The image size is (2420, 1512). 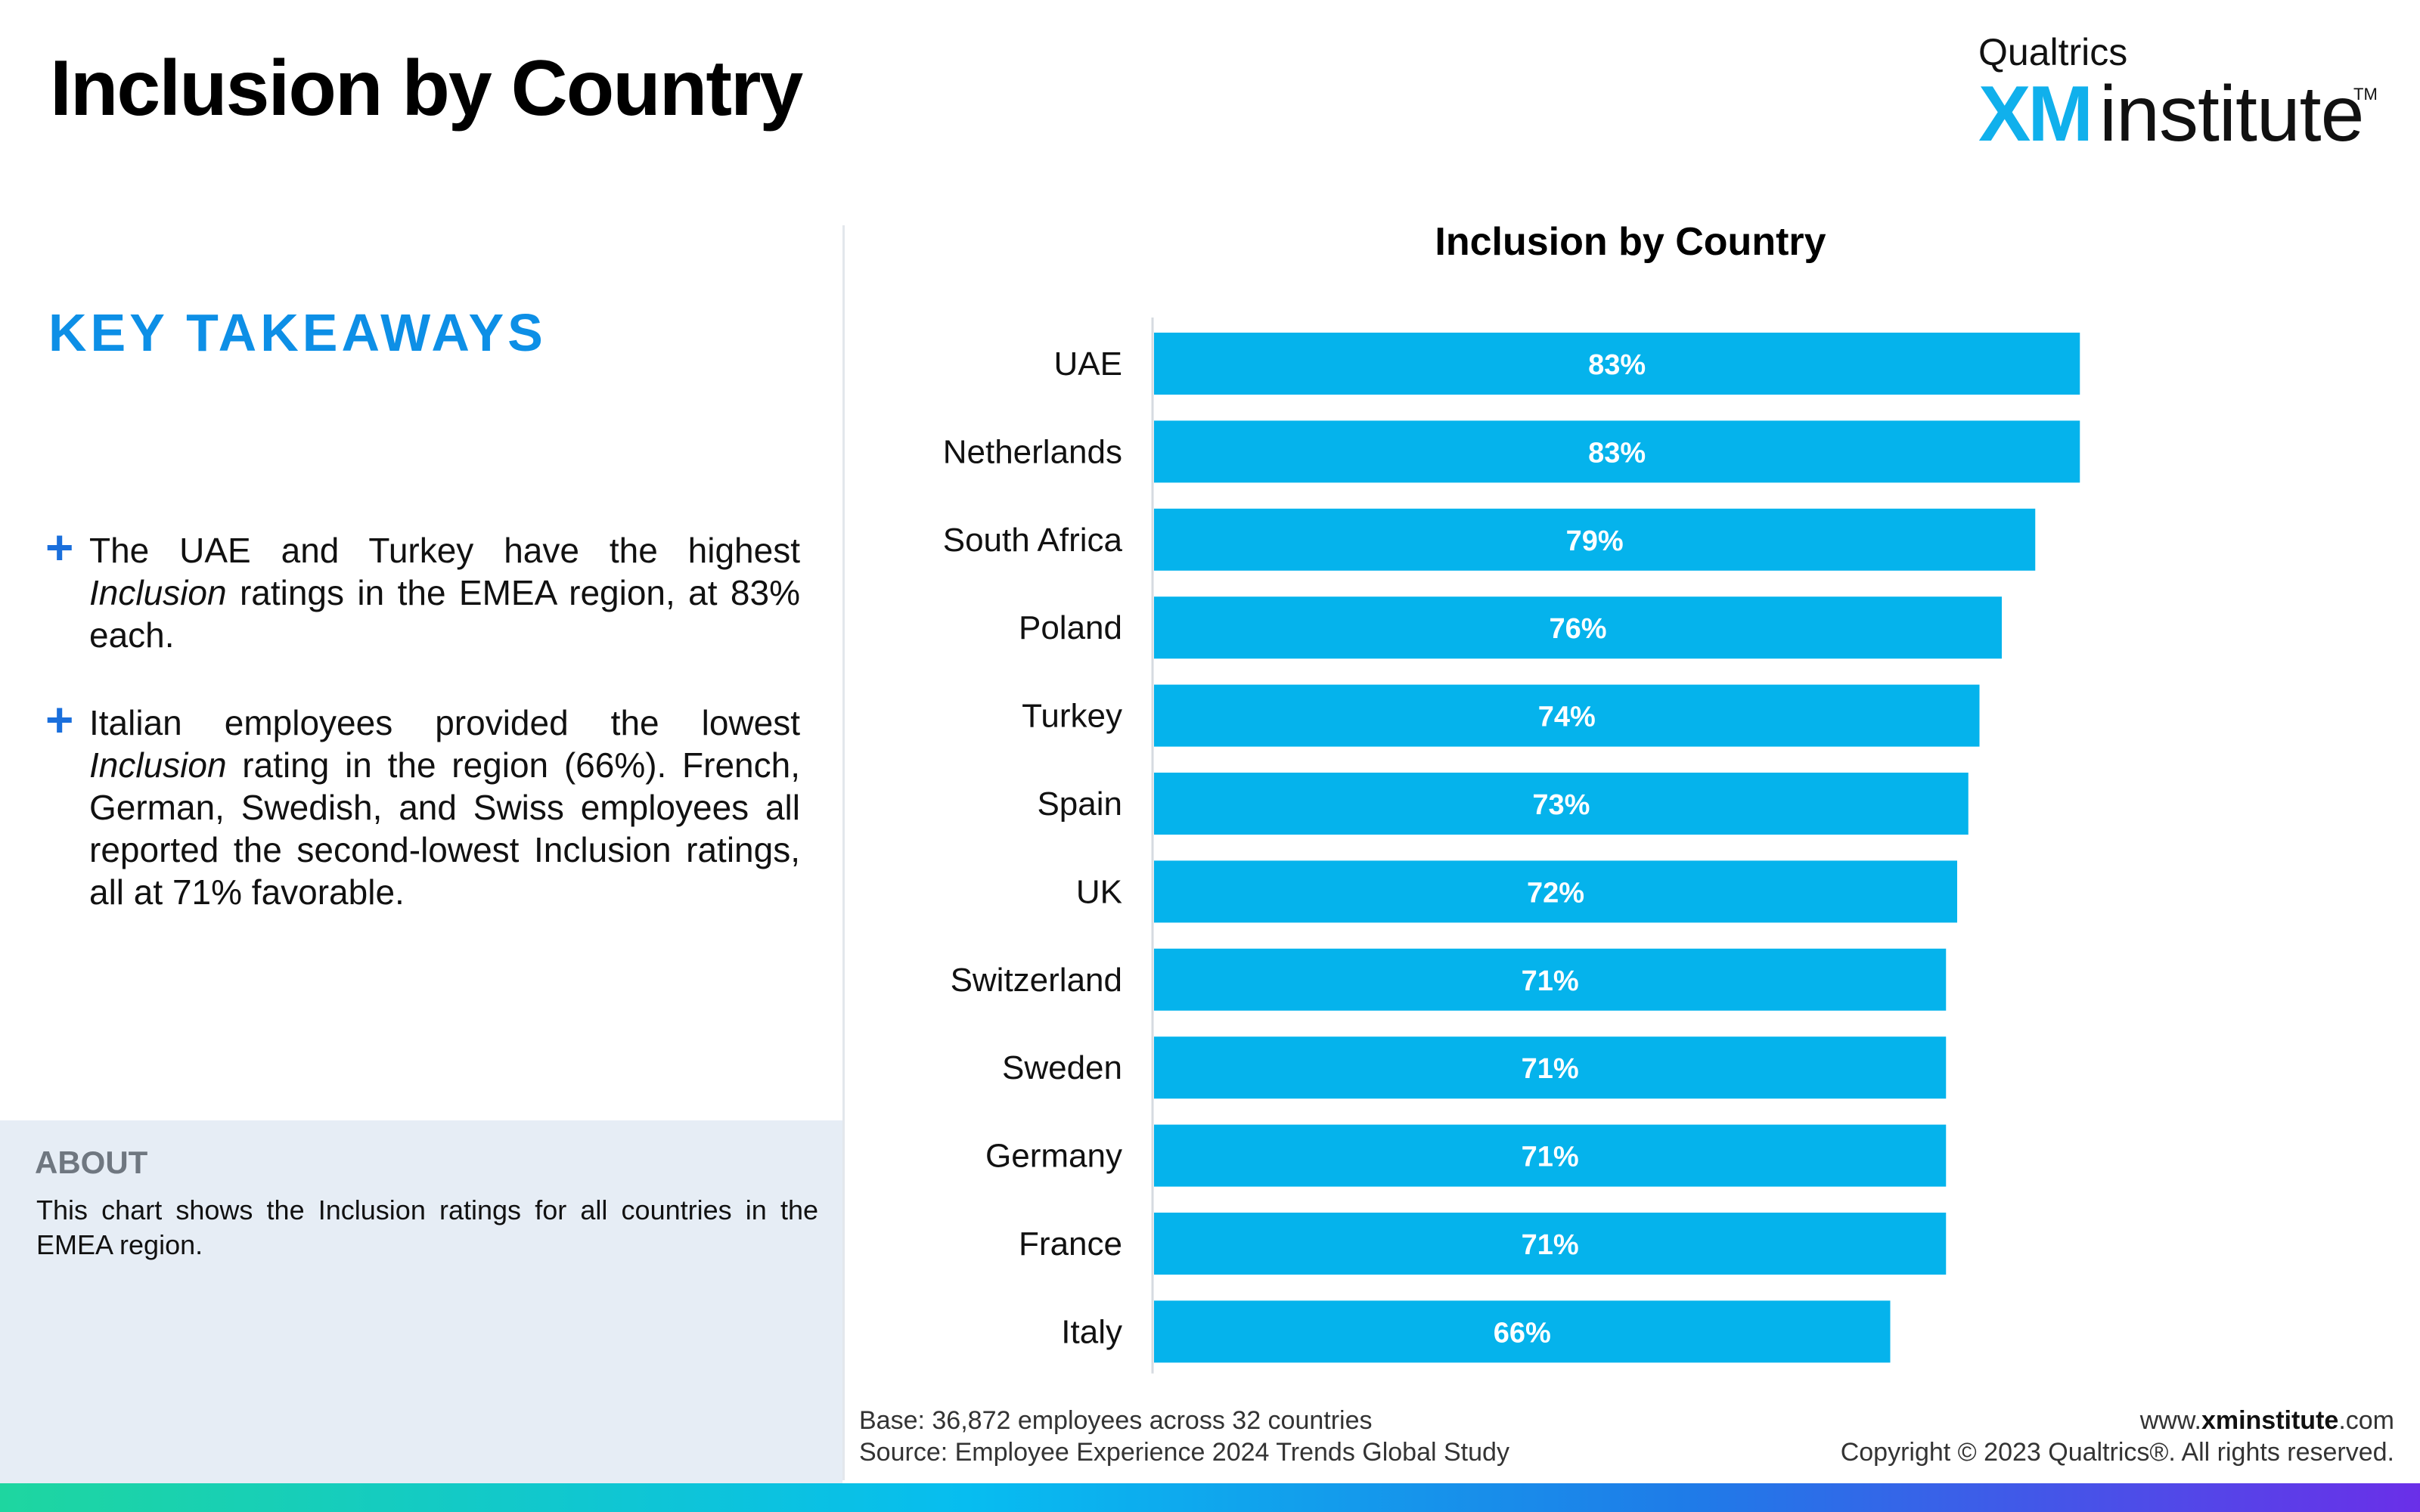 What do you see at coordinates (2053, 52) in the screenshot?
I see `logo-brand: Qualtrics` at bounding box center [2053, 52].